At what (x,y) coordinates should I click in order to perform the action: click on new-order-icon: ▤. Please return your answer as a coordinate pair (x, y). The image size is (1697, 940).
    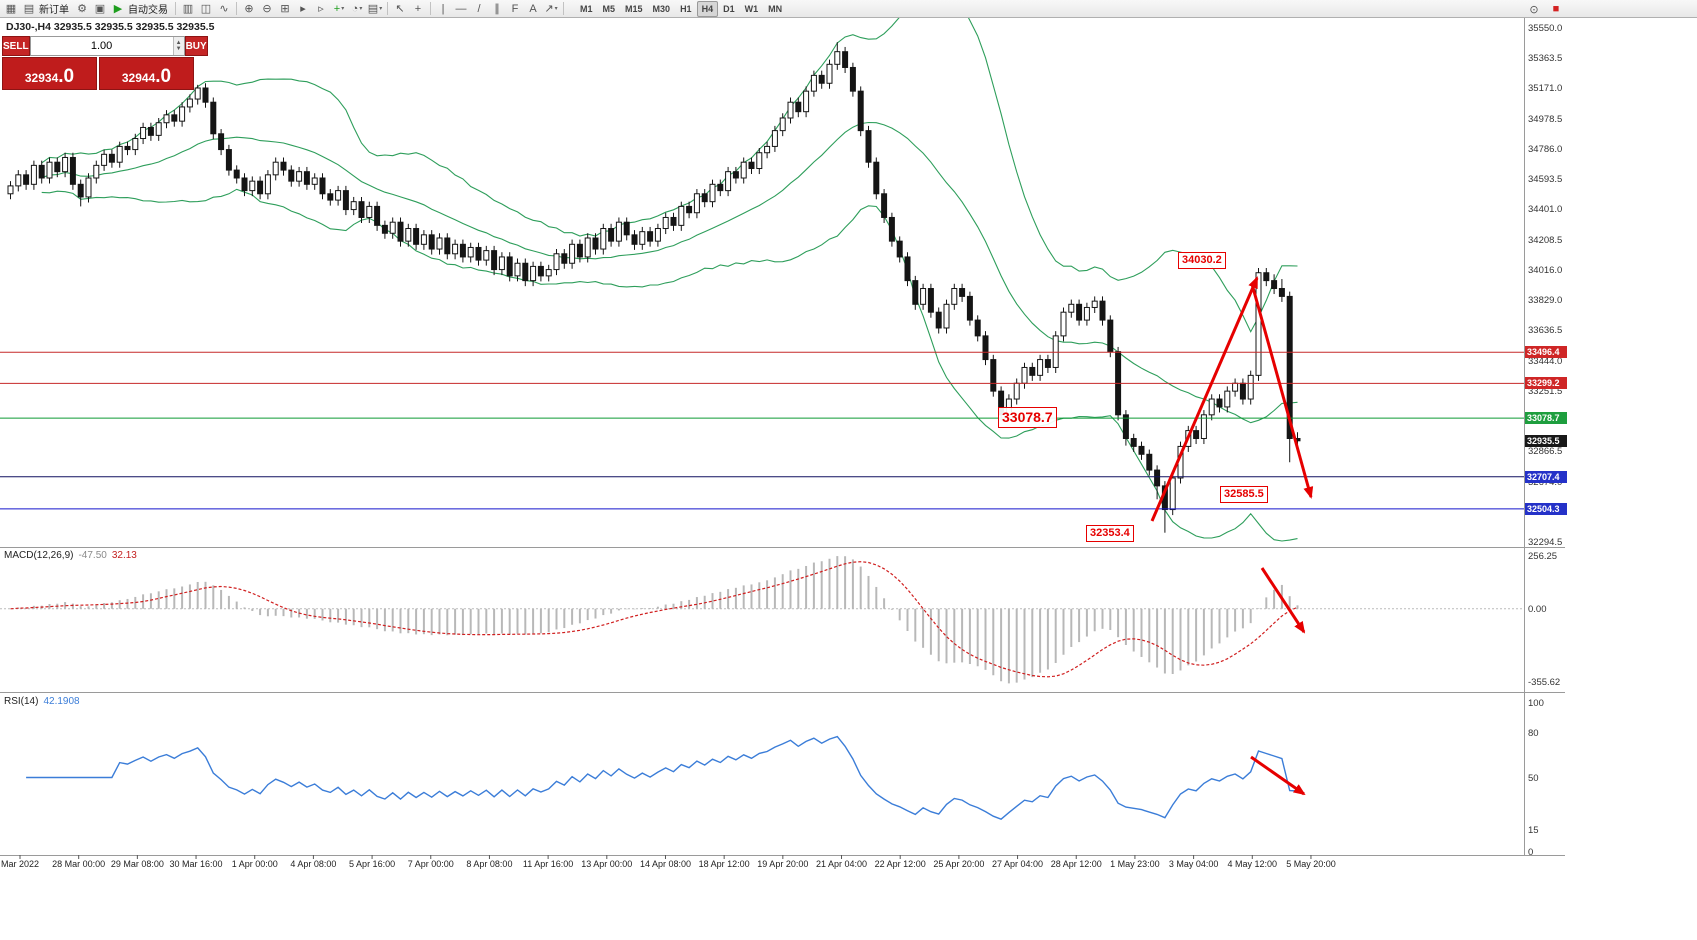
    Looking at the image, I should click on (29, 9).